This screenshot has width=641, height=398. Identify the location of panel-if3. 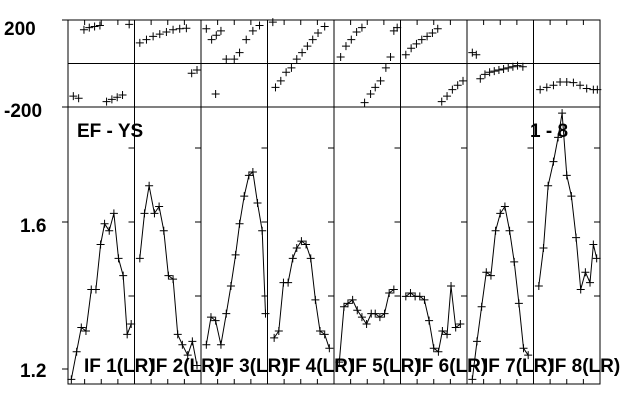
(235, 202).